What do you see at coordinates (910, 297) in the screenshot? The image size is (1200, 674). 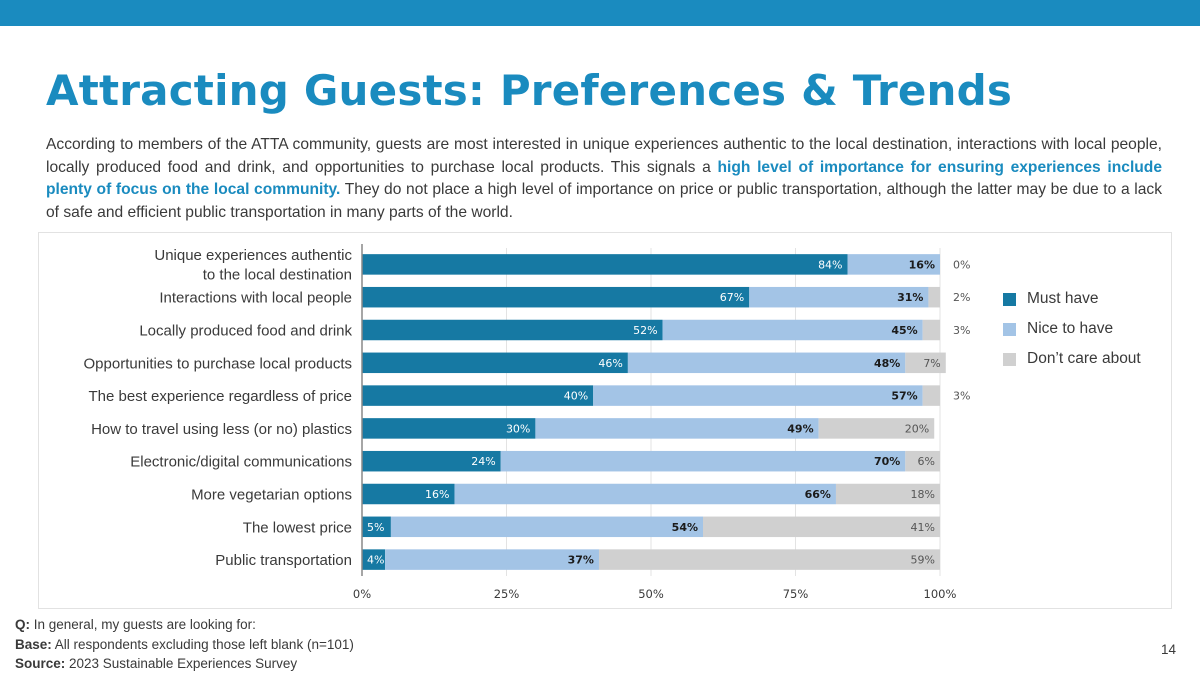 I see `data-label-nice-to-have-2: 31%` at bounding box center [910, 297].